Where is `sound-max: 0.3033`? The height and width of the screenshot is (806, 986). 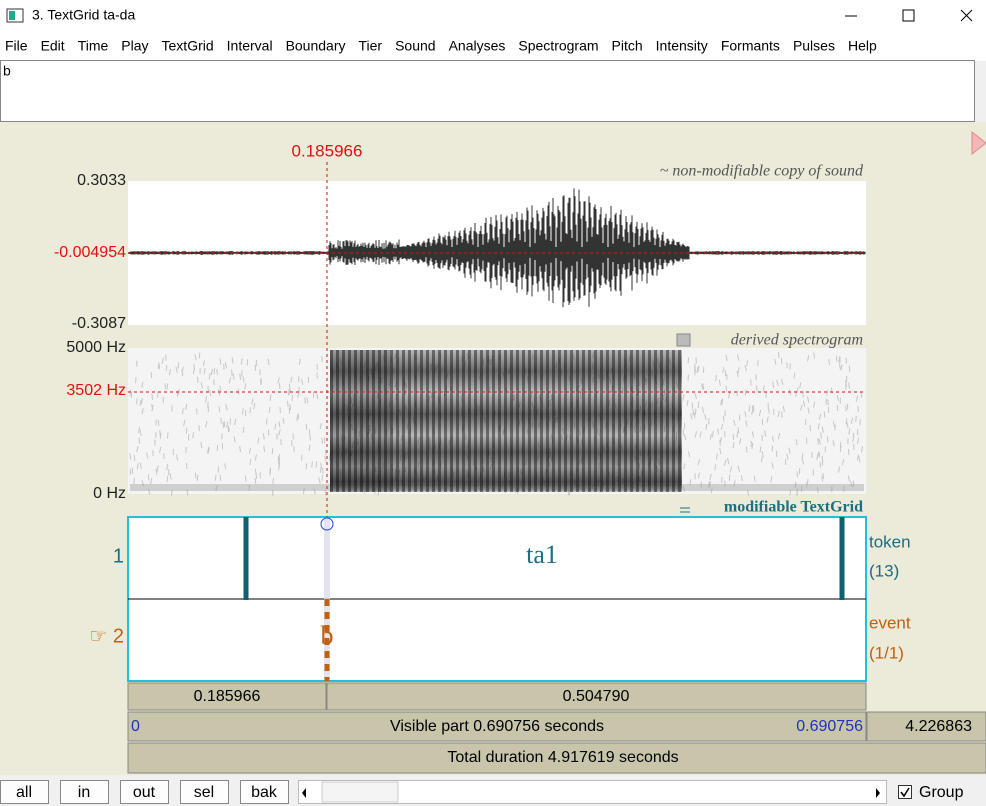 sound-max: 0.3033 is located at coordinates (101, 180).